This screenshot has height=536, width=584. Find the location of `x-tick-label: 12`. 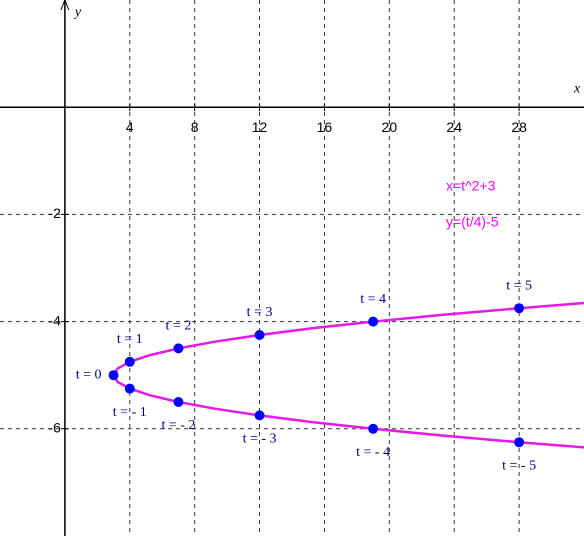

x-tick-label: 12 is located at coordinates (260, 127).